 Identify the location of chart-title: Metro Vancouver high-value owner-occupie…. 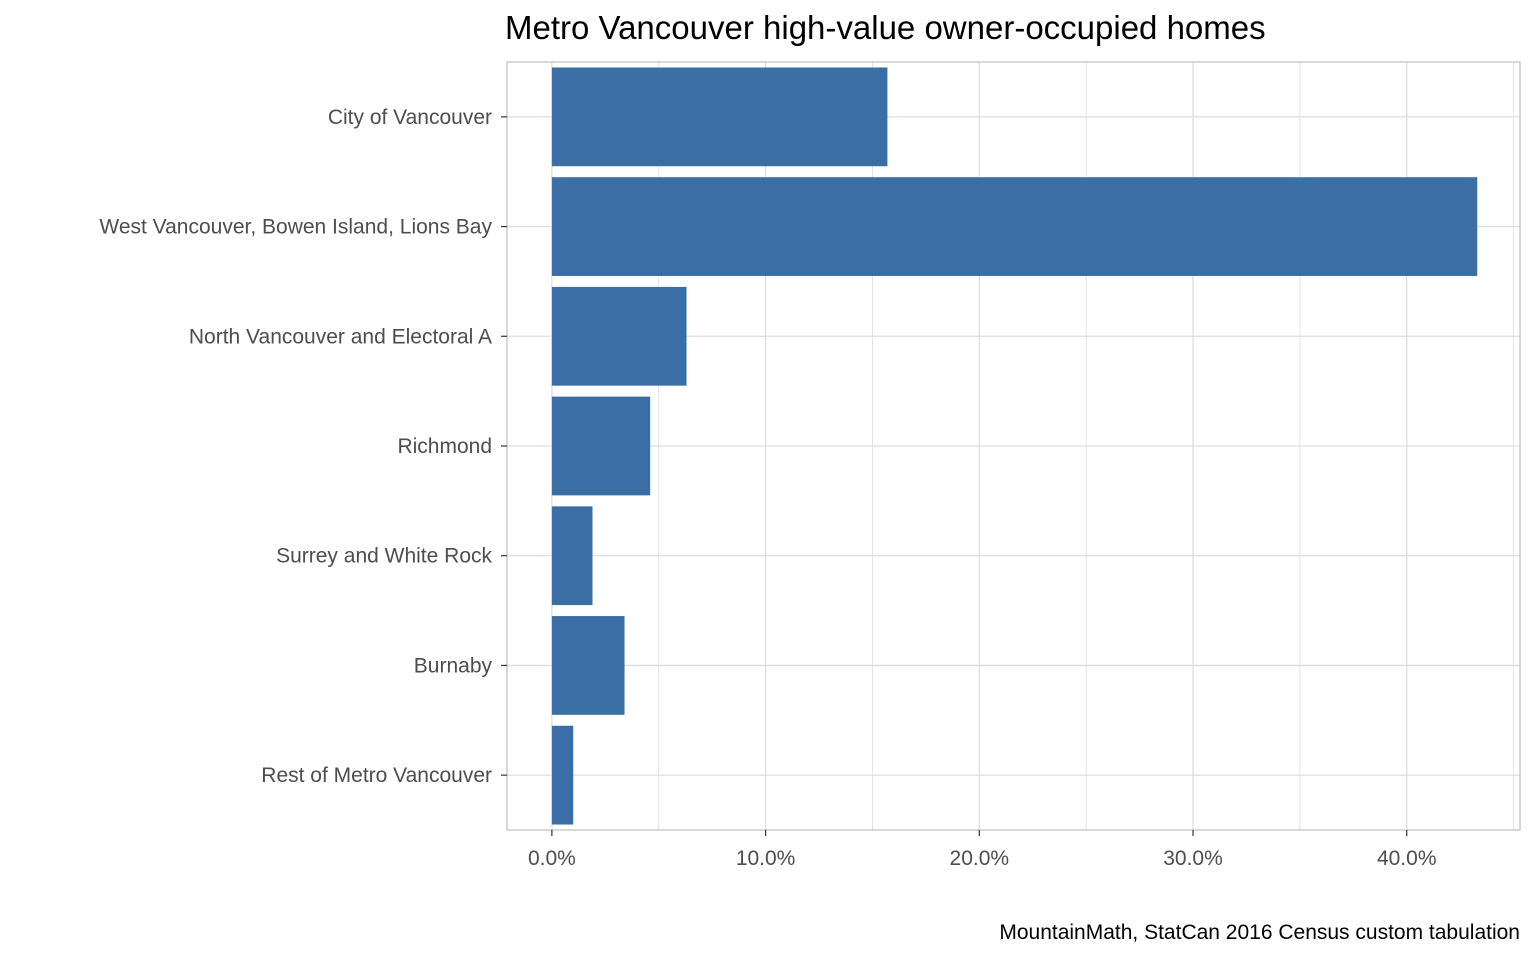
(885, 27).